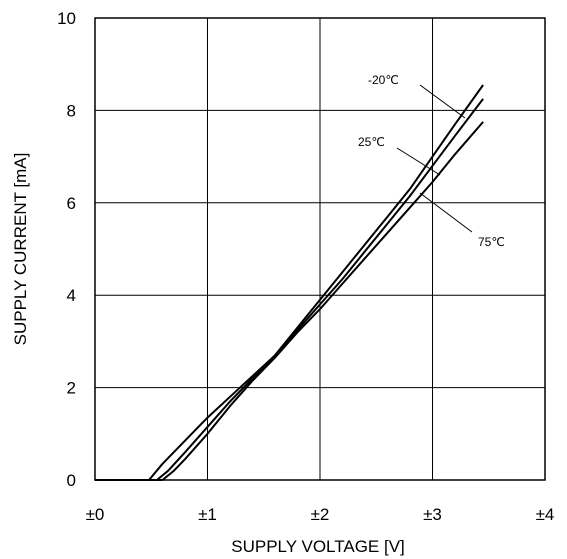  Describe the element at coordinates (71, 388) in the screenshot. I see `y-tick-label: 2` at that location.